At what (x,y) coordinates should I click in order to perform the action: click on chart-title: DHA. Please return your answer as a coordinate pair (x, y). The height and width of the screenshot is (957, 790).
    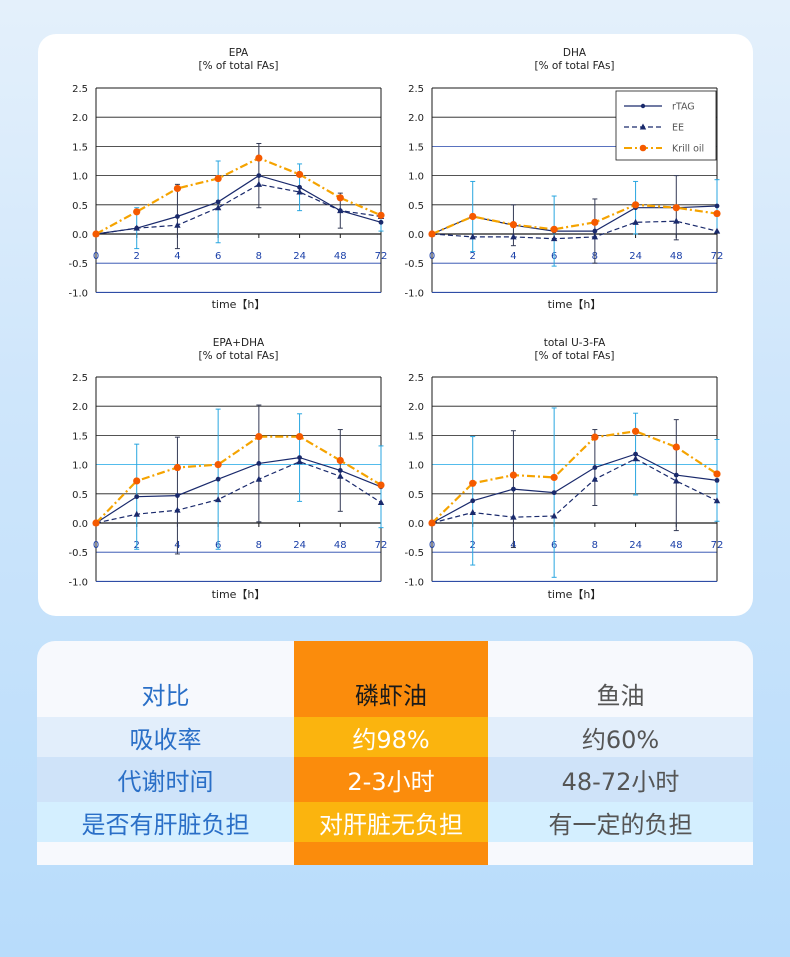
    Looking at the image, I should click on (575, 53).